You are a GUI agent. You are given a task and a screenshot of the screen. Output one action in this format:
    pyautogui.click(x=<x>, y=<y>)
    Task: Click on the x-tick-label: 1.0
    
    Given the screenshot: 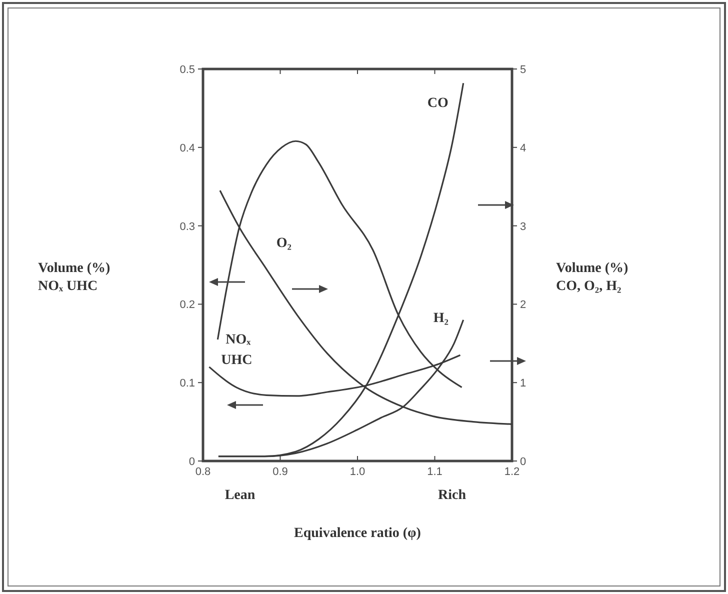 What is the action you would take?
    pyautogui.click(x=358, y=472)
    